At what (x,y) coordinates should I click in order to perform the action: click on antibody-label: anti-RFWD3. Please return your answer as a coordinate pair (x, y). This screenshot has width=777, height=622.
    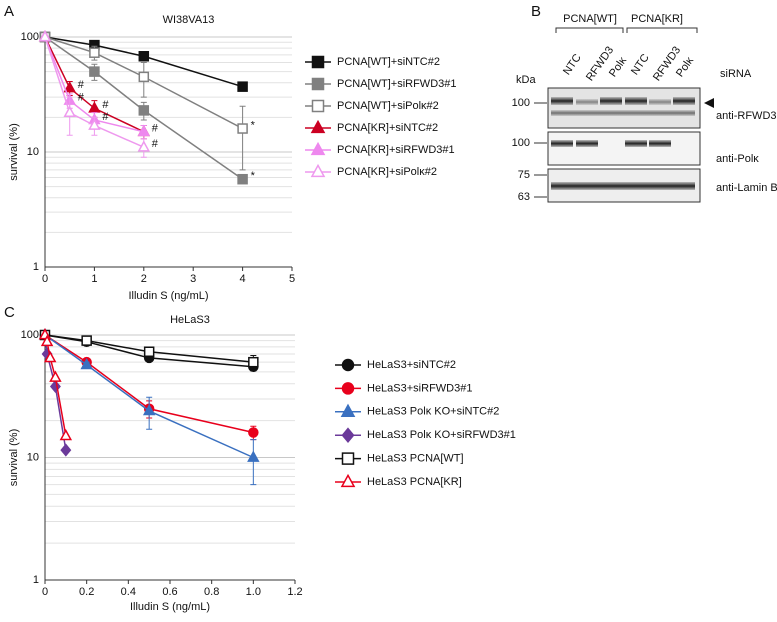
    Looking at the image, I should click on (746, 116).